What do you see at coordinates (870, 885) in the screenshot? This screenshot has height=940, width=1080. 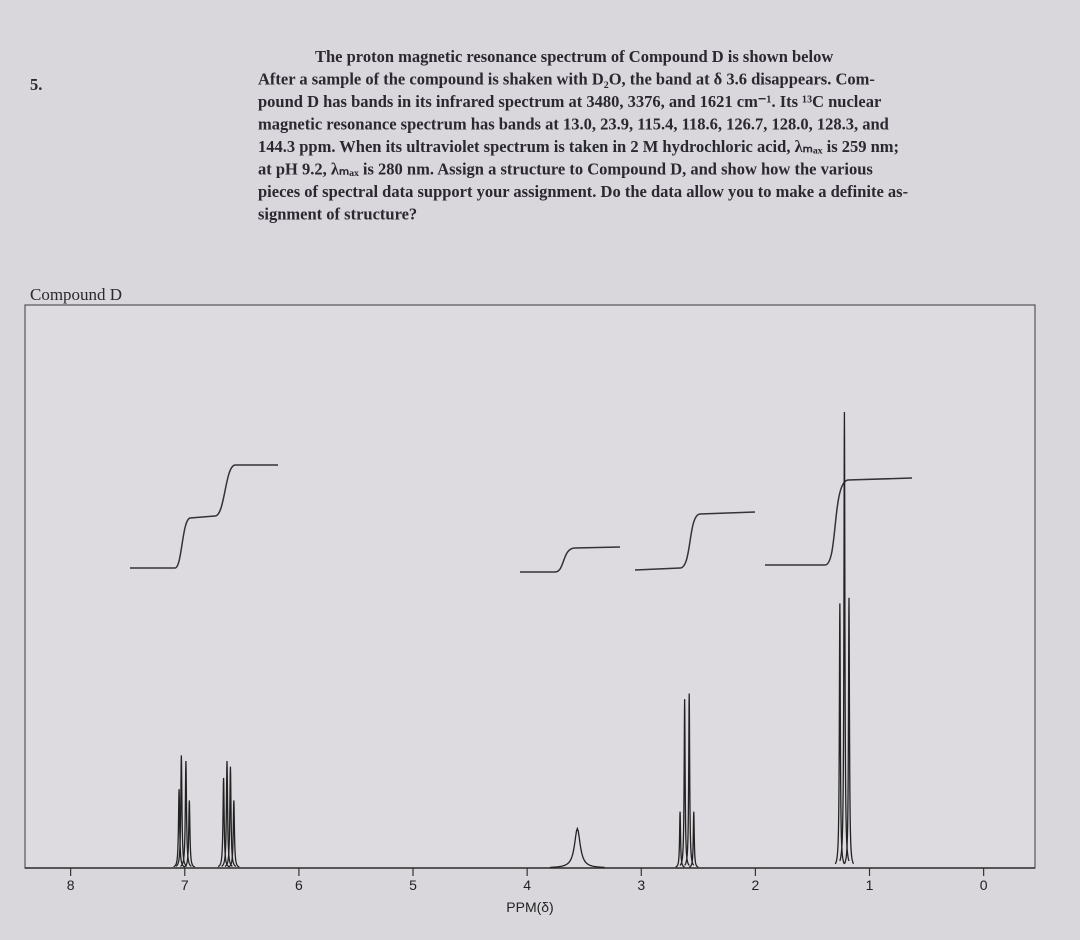 I see `x-tick-label: 1` at bounding box center [870, 885].